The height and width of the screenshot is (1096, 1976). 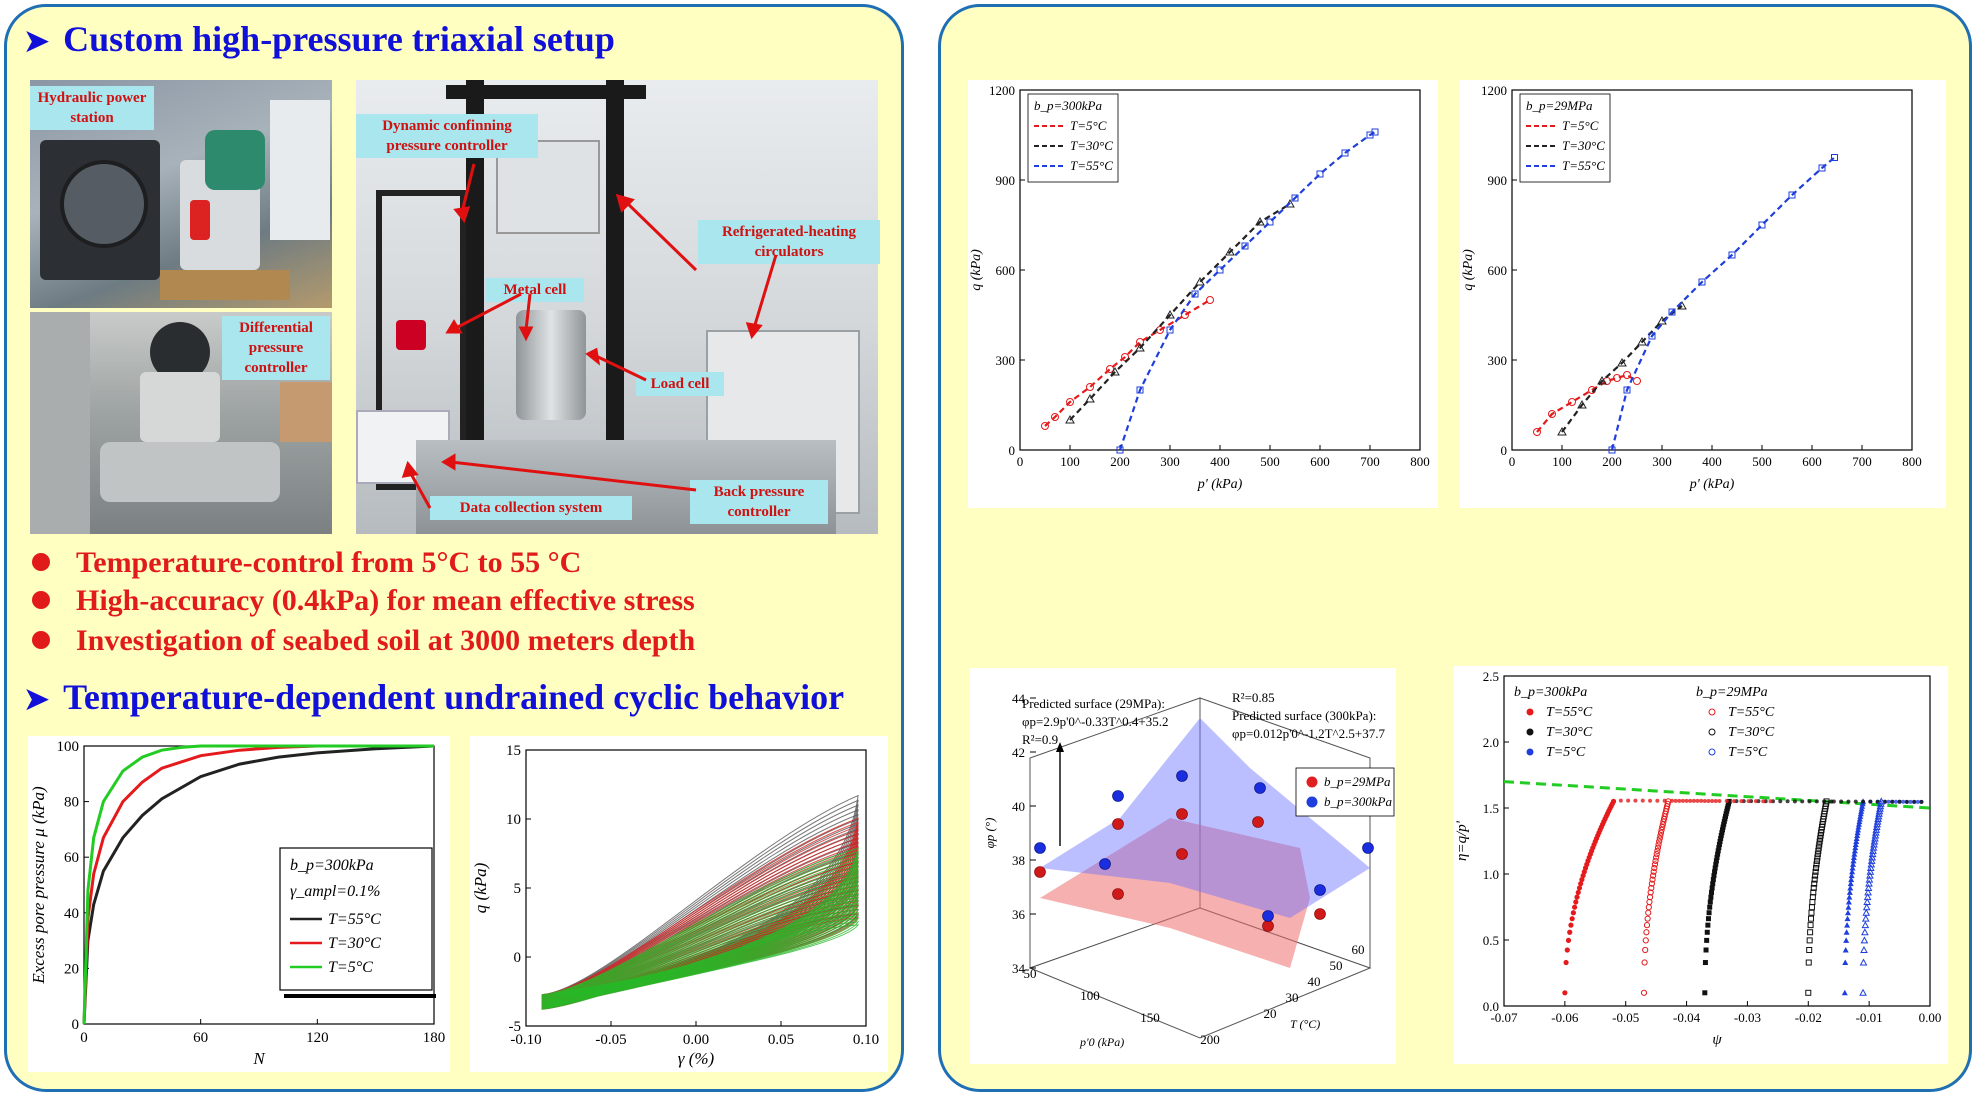 What do you see at coordinates (1491, 1006) in the screenshot?
I see `y-tick-label: 0.0` at bounding box center [1491, 1006].